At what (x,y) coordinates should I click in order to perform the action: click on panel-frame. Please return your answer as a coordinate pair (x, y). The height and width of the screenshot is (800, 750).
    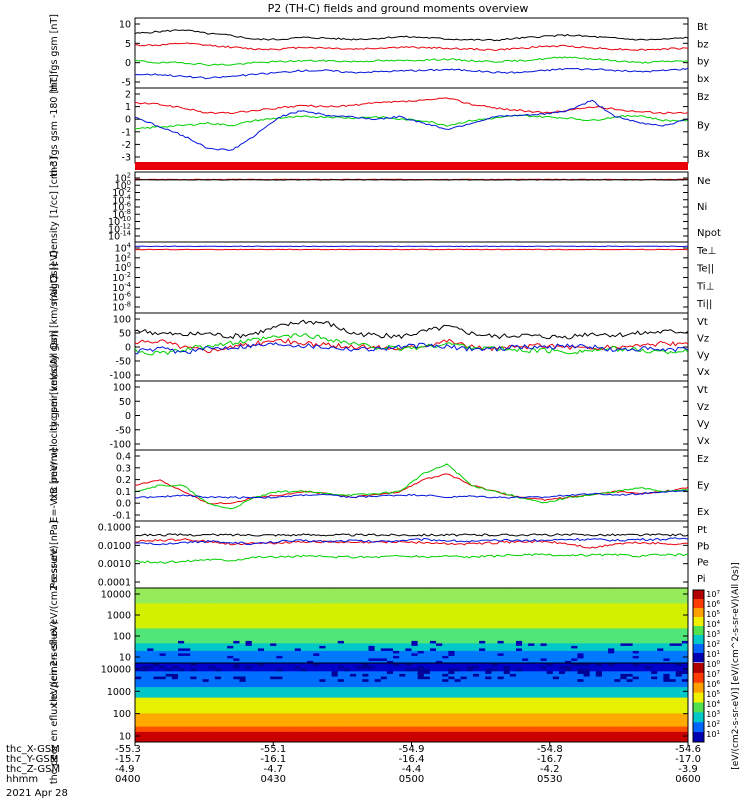
    Looking at the image, I should click on (411, 415).